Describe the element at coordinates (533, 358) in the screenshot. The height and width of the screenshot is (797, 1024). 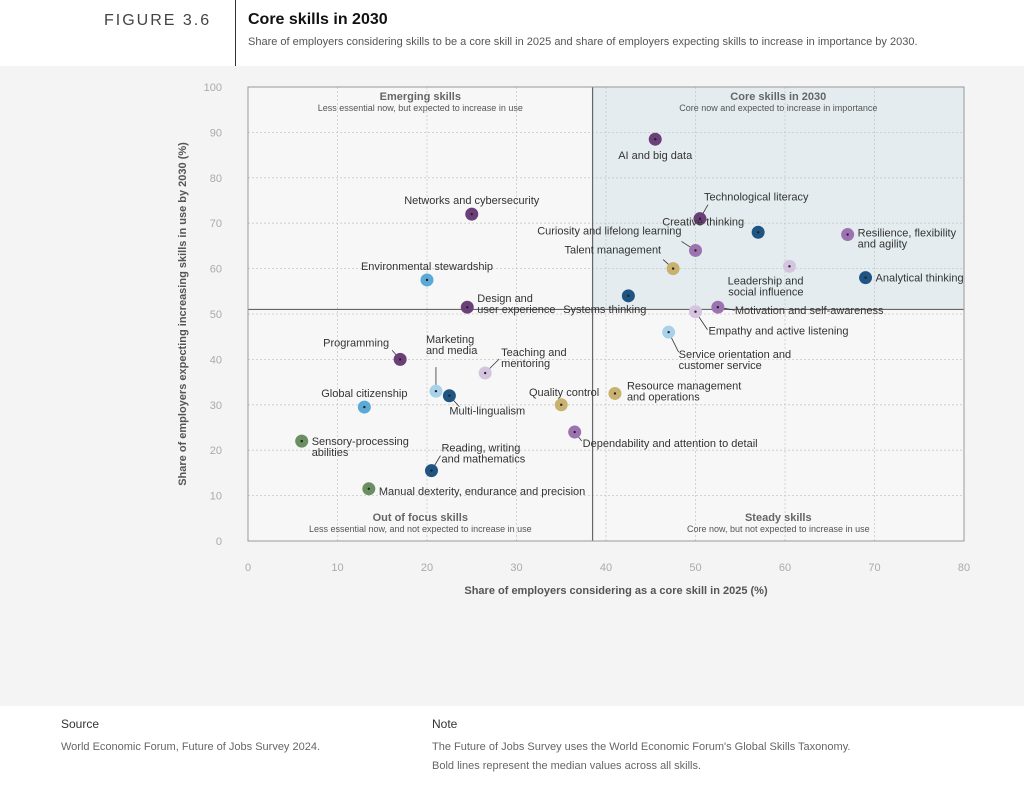
I see `data-label-teaching-and-mentoring: Teaching and mentoring` at that location.